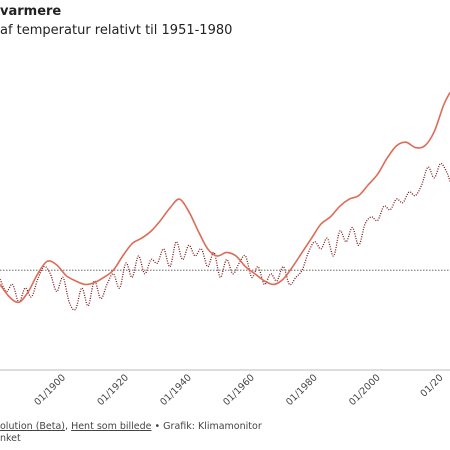 This screenshot has height=450, width=450. I want to click on x-tick-label: 01/1920, so click(113, 390).